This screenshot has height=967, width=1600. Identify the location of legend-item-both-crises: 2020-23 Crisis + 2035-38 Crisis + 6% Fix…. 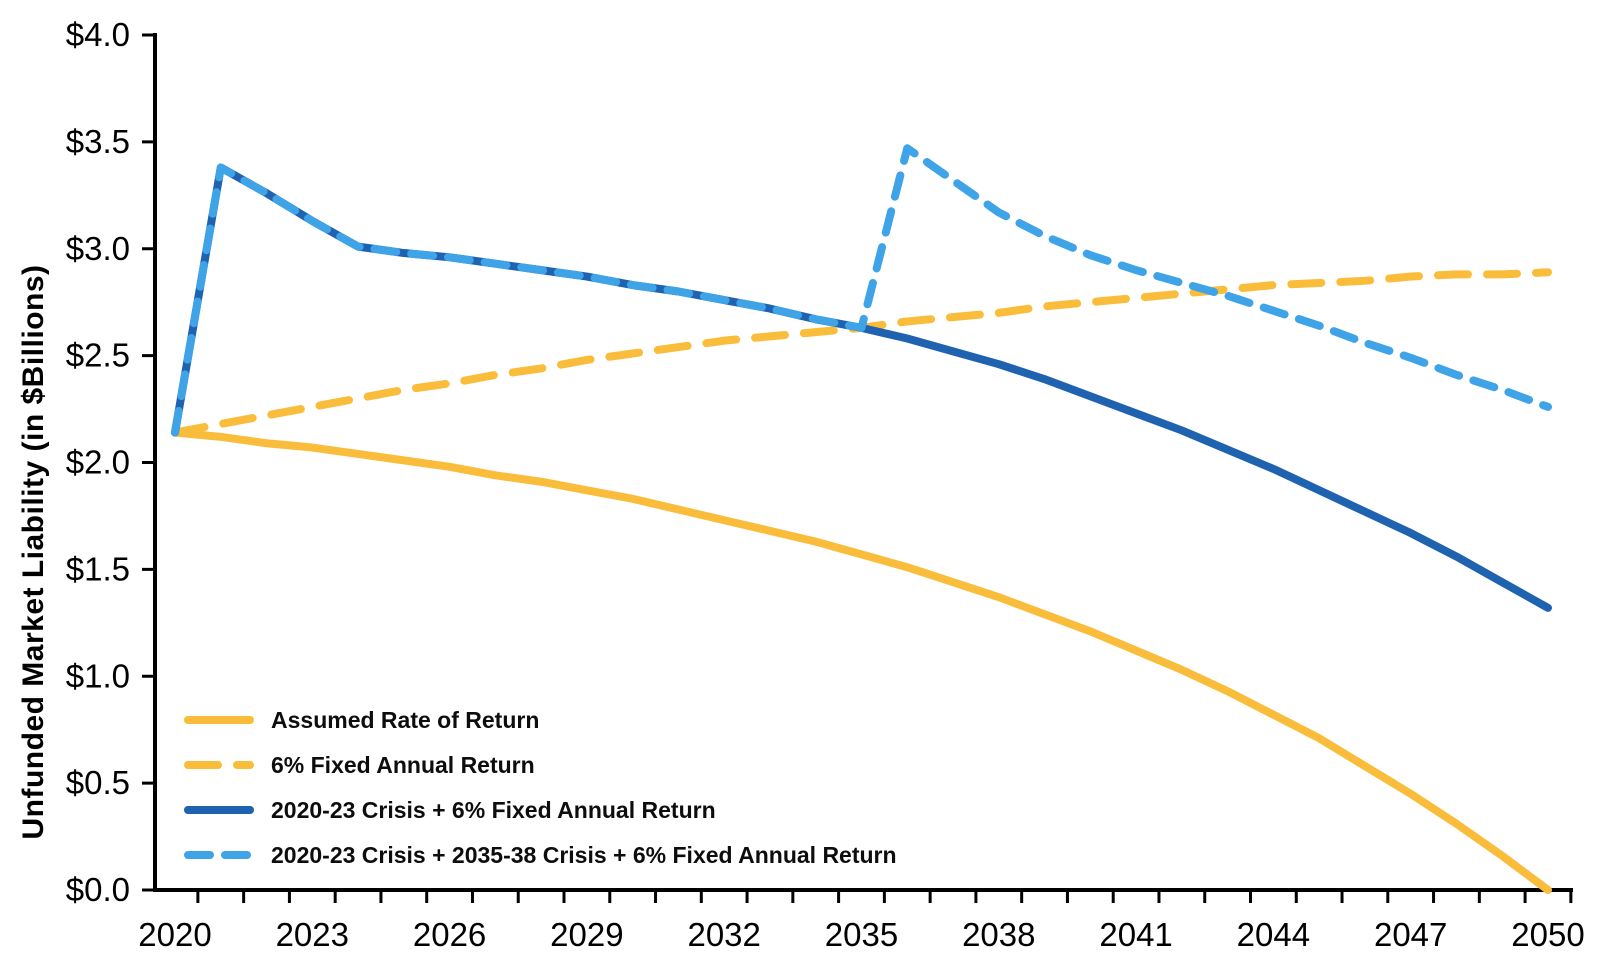
(540, 855).